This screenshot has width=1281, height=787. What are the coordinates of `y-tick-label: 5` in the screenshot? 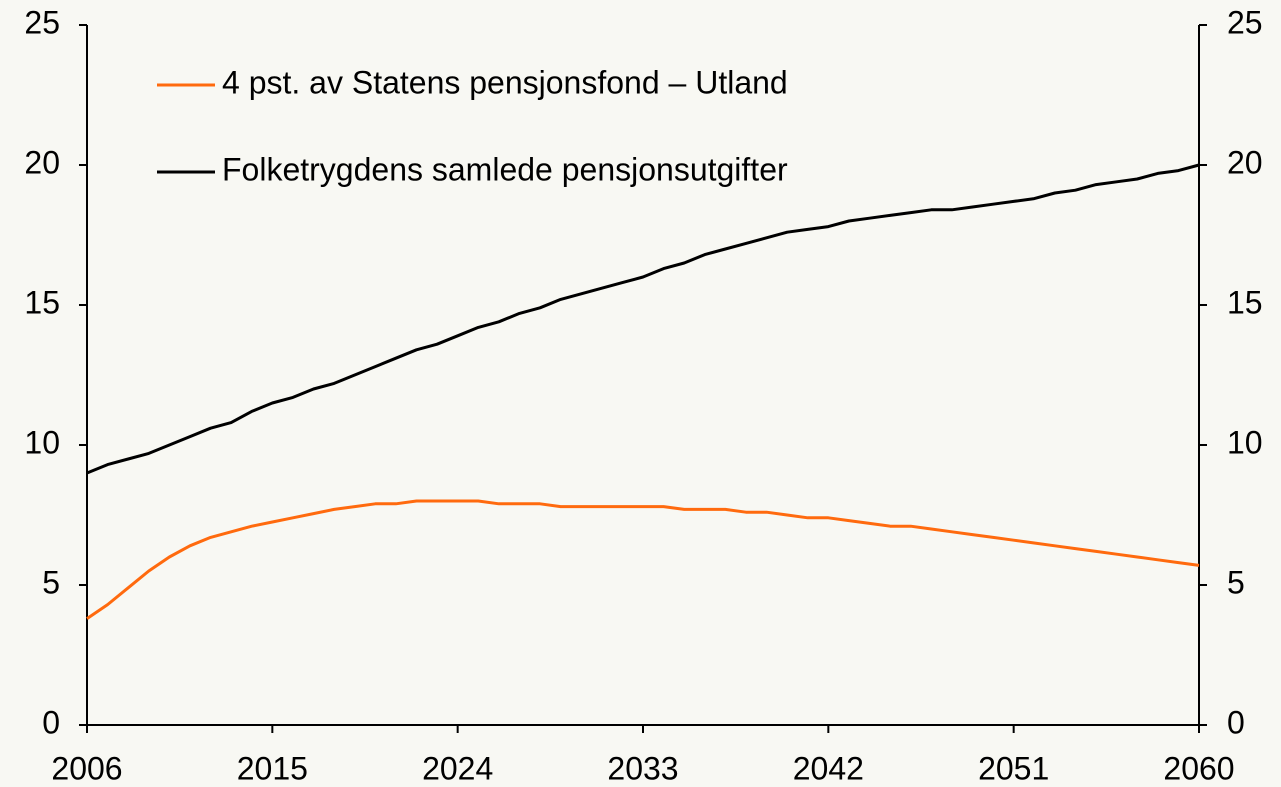 It's located at (51, 582).